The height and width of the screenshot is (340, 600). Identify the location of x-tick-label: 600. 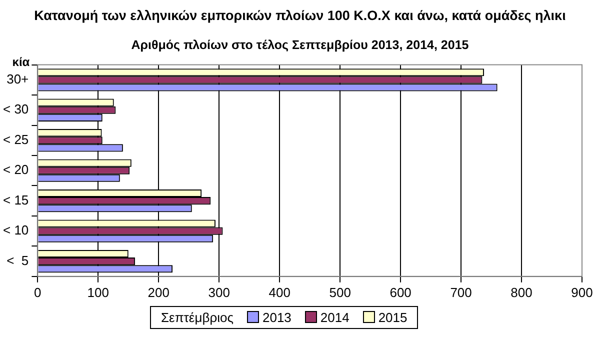
(401, 292).